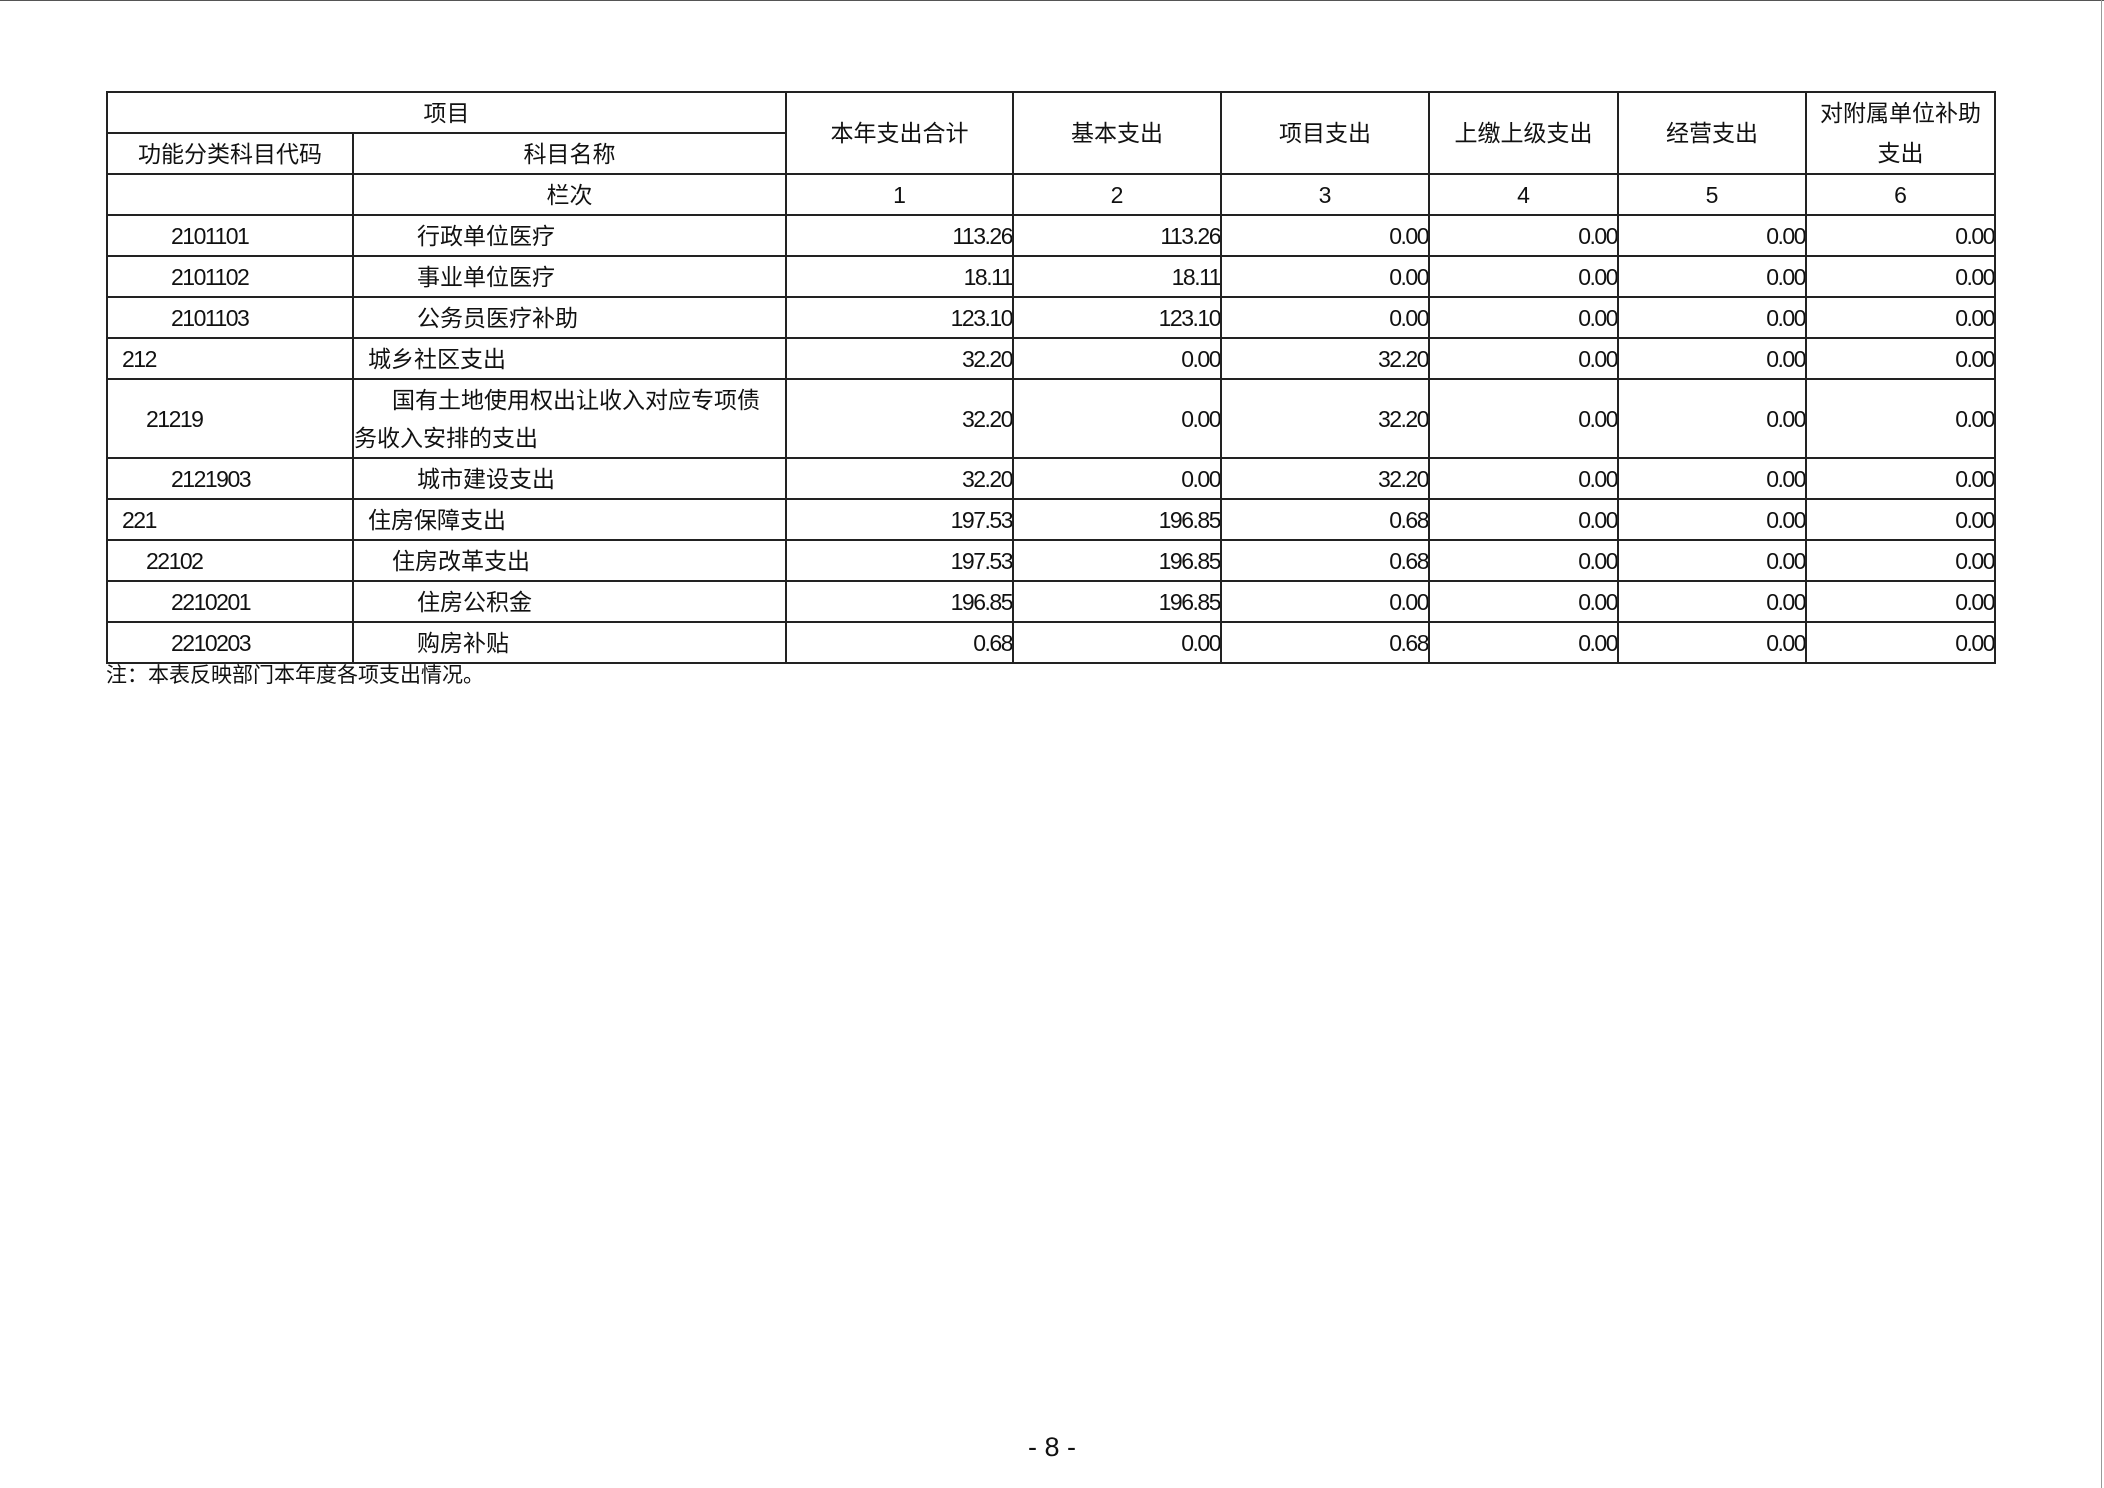 The height and width of the screenshot is (1488, 2104). Describe the element at coordinates (569, 276) in the screenshot. I see `subject-name: 事业单位医疗` at that location.